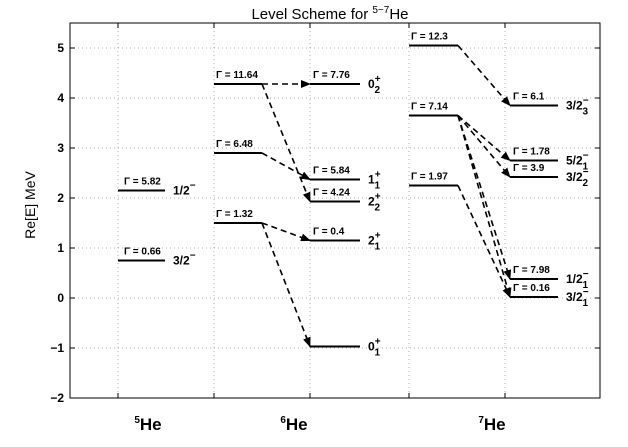 The height and width of the screenshot is (447, 628). Describe the element at coordinates (184, 189) in the screenshot. I see `state-label: 1/2−` at that location.